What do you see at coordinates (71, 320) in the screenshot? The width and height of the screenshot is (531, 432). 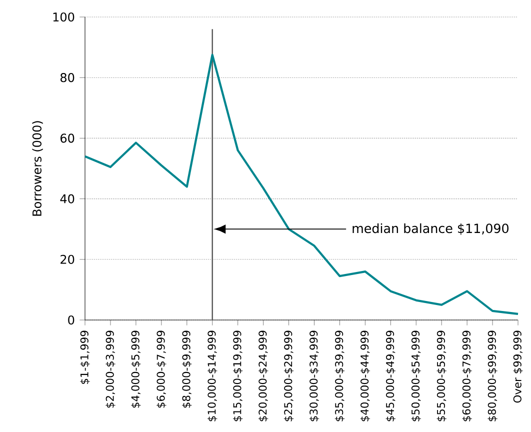 I see `y-tick-label: 0` at bounding box center [71, 320].